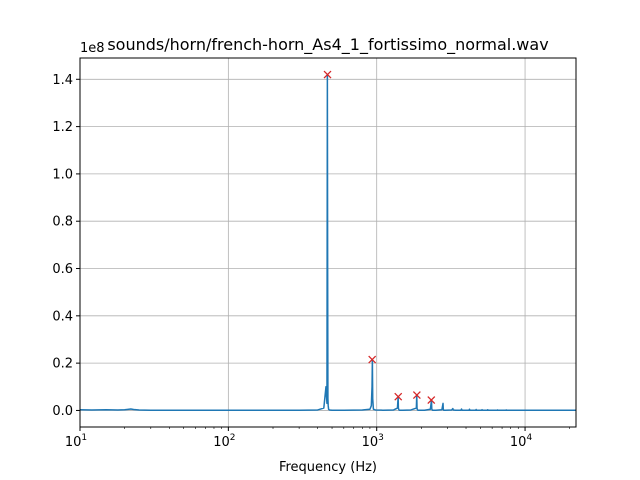  I want to click on y-tick-label: 0.4, so click(62, 316).